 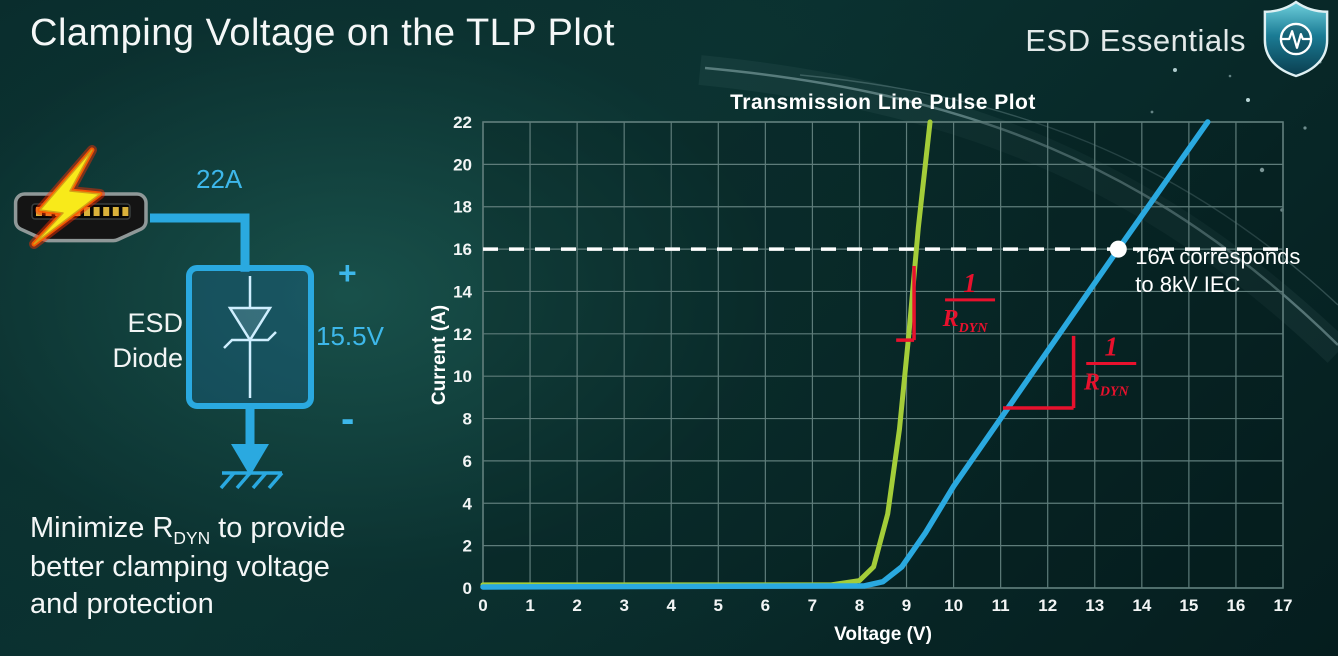 What do you see at coordinates (467, 461) in the screenshot?
I see `y-tick-label: 6` at bounding box center [467, 461].